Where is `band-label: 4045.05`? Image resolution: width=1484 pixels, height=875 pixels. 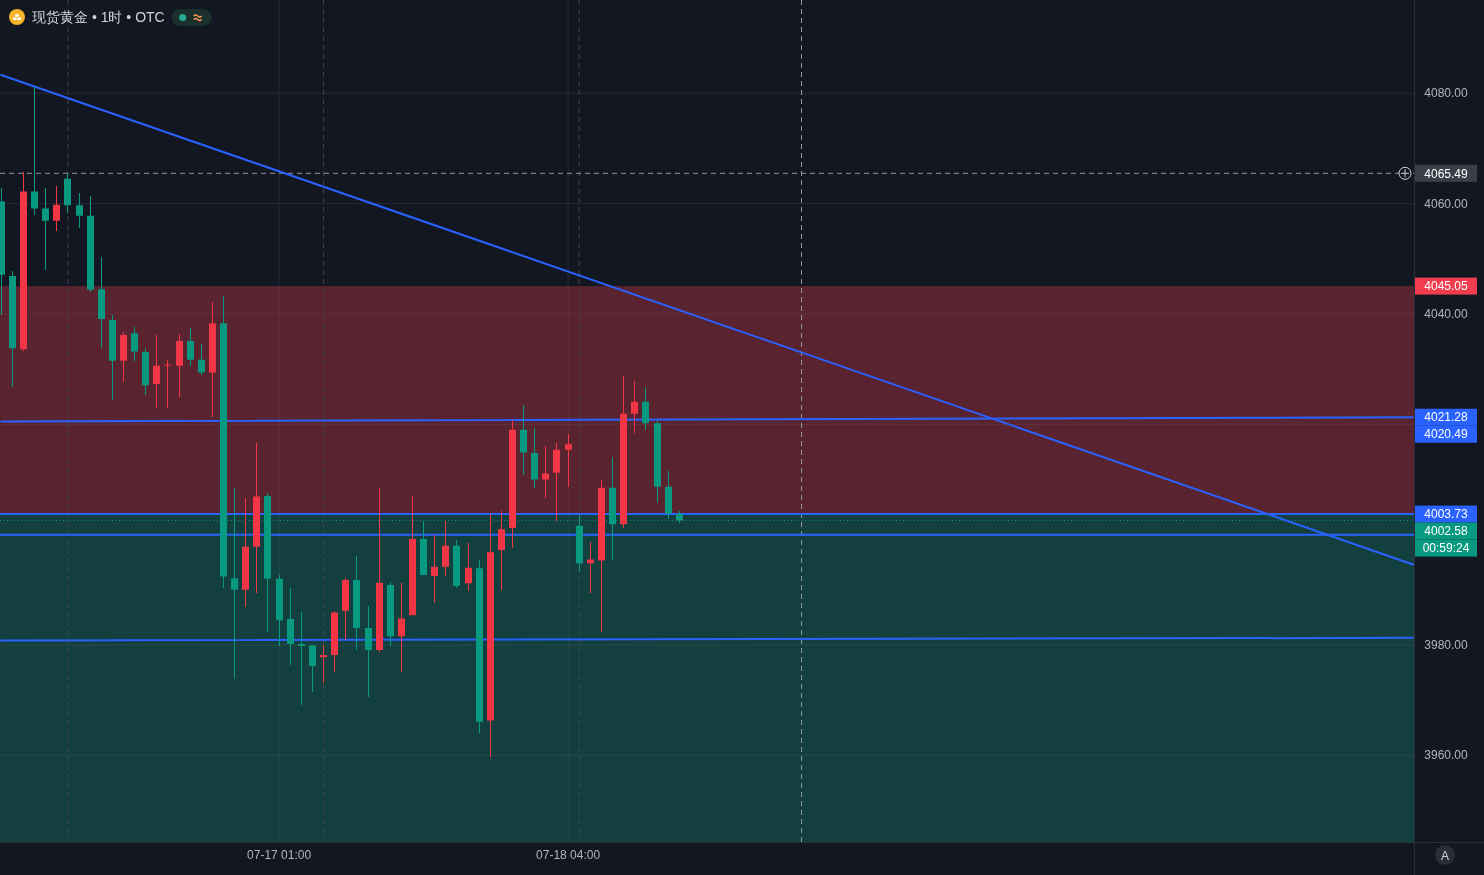
band-label: 4045.05 is located at coordinates (1446, 286).